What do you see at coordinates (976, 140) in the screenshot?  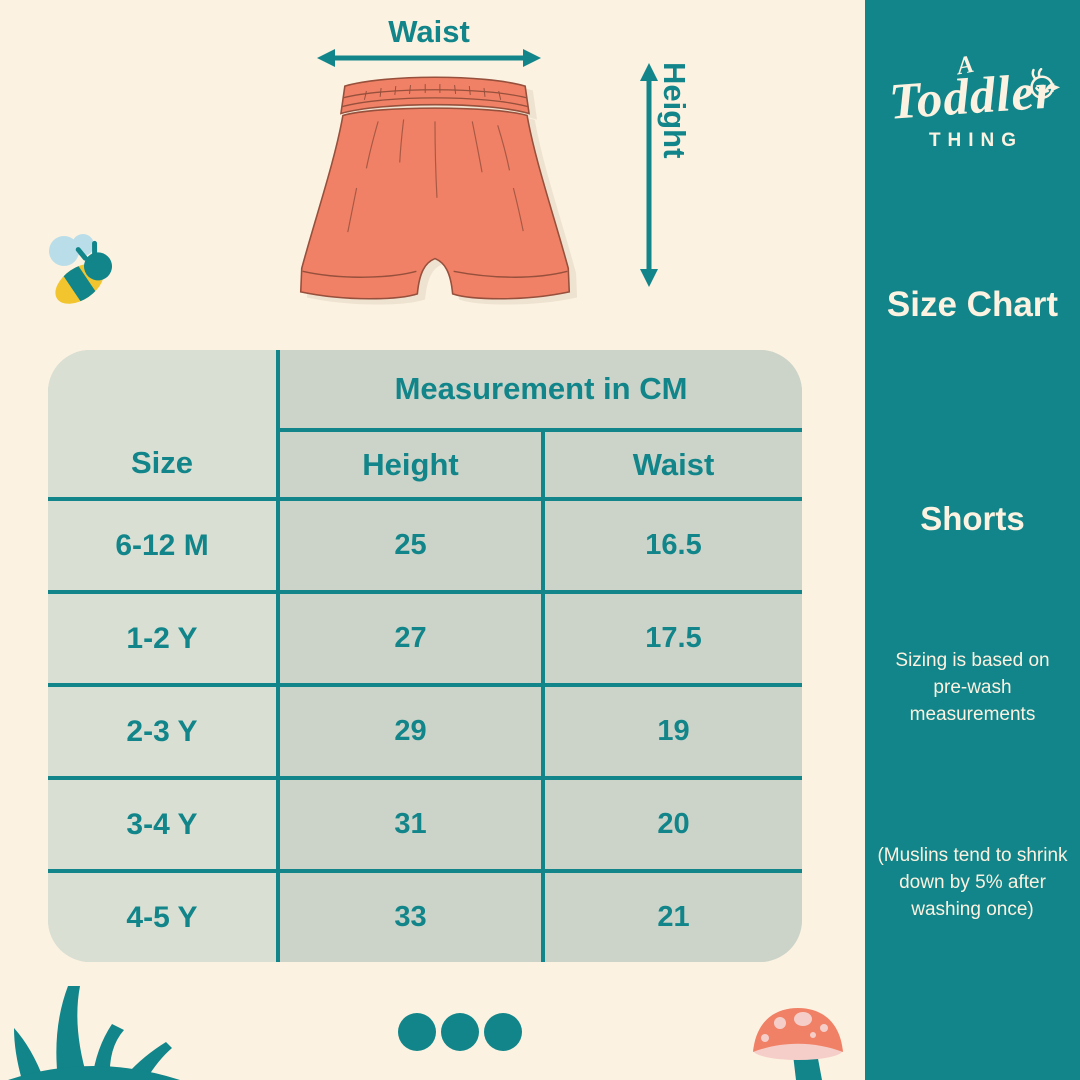 I see `logo-subtext: THING` at bounding box center [976, 140].